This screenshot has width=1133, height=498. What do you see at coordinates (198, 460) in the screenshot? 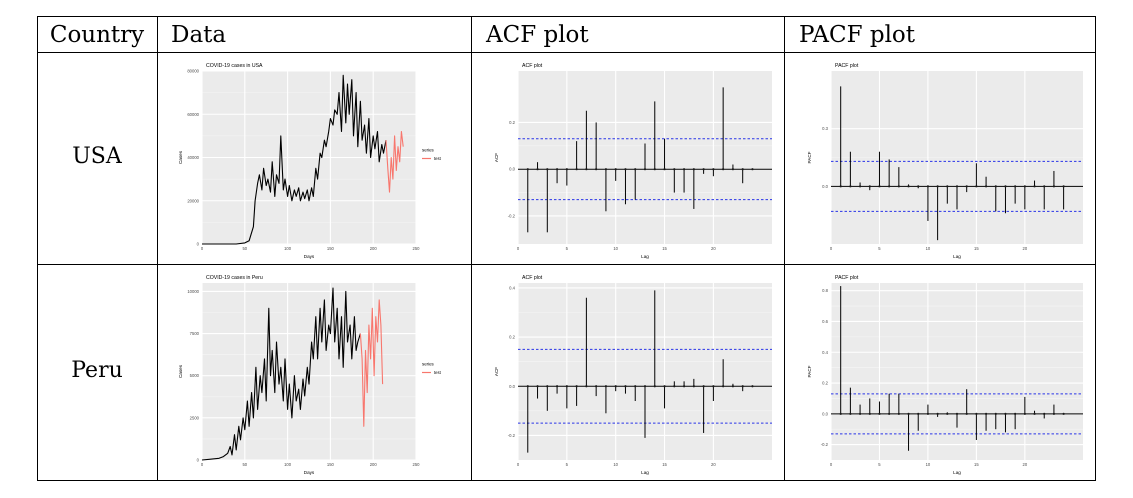
I see `y-tick-label: 0` at bounding box center [198, 460].